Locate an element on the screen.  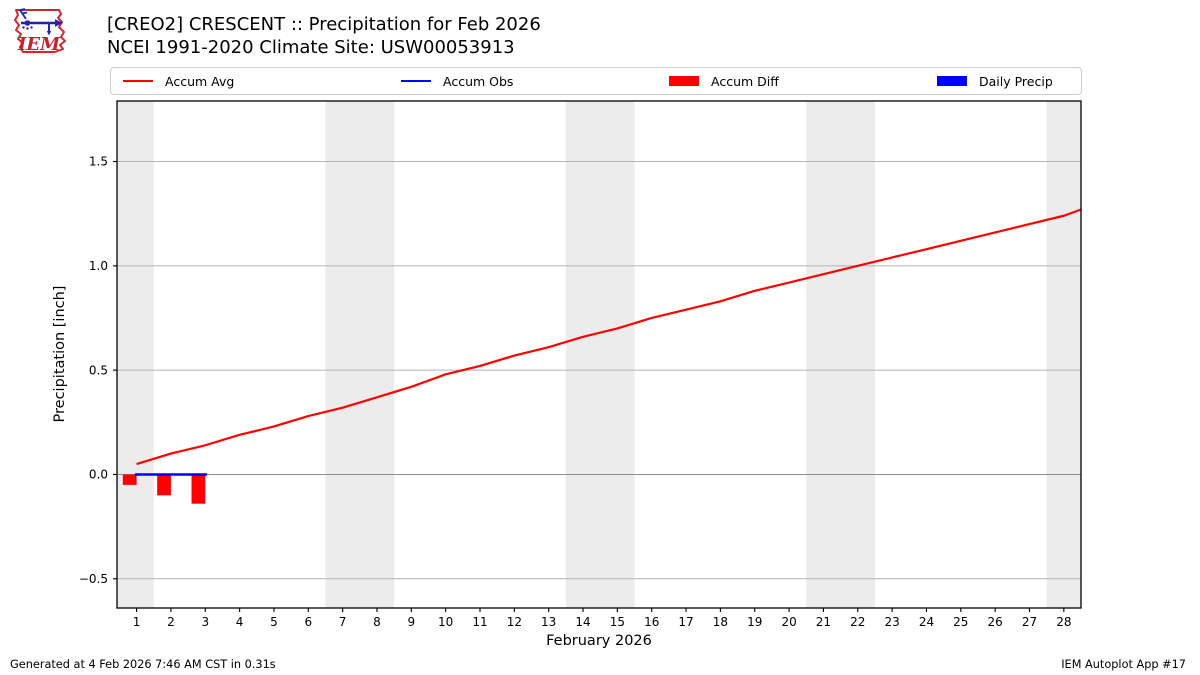
x-tick-label: 19 is located at coordinates (754, 622).